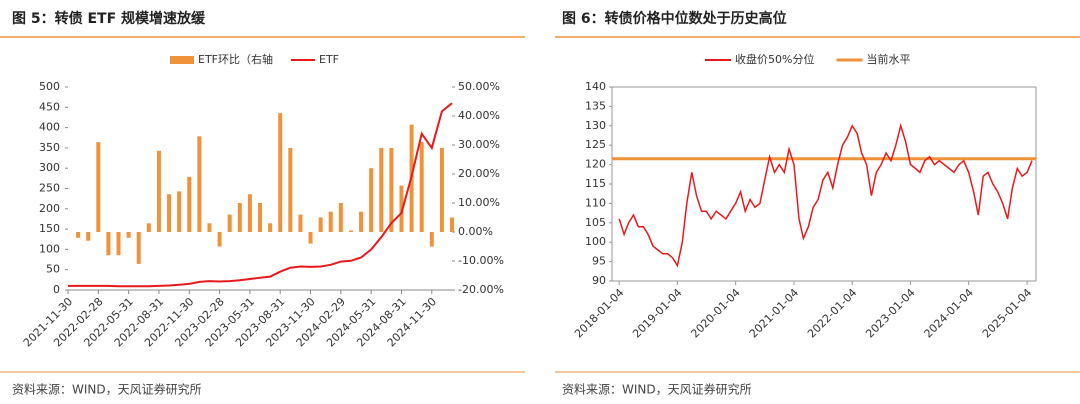 This screenshot has height=404, width=1080. What do you see at coordinates (1007, 313) in the screenshot?
I see `x-tick-label: 2025-01-04` at bounding box center [1007, 313].